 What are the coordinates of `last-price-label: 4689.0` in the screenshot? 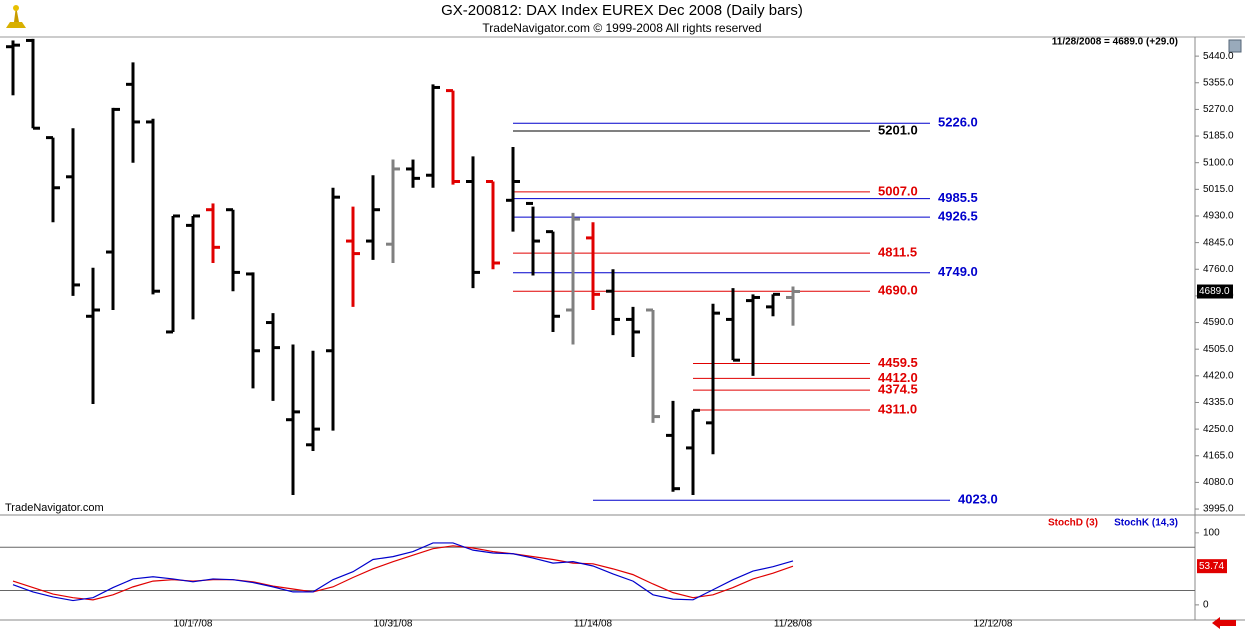 It's located at (1214, 291).